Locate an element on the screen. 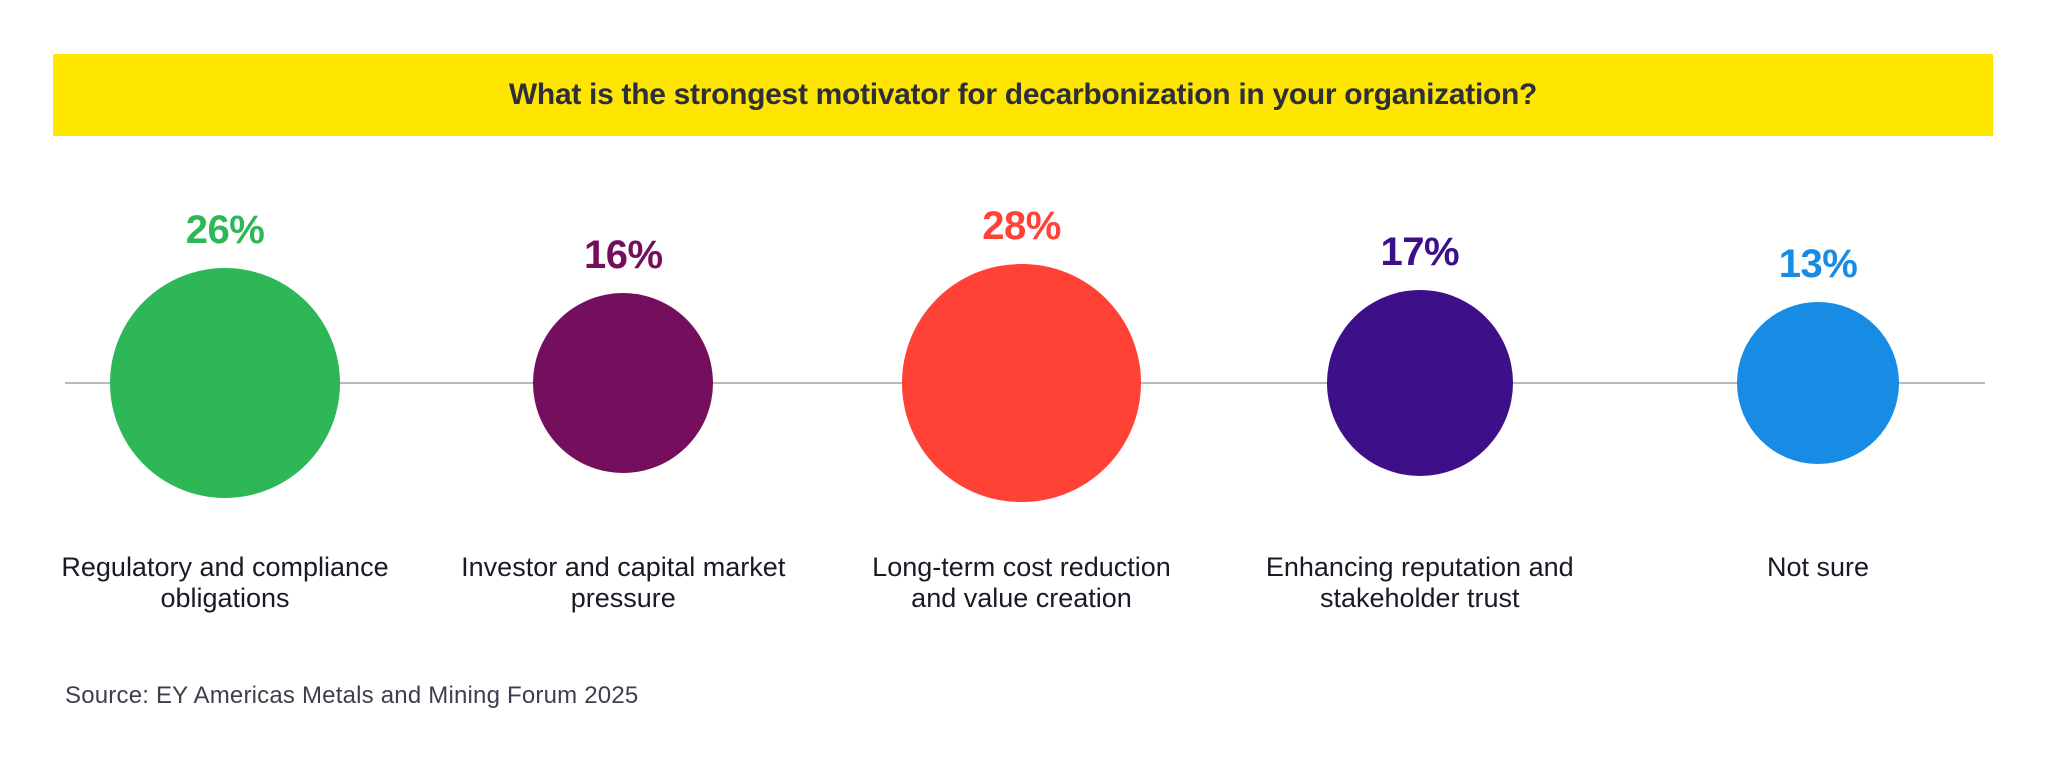  bubble-category-label: Investor and capital market pressure is located at coordinates (623, 582).